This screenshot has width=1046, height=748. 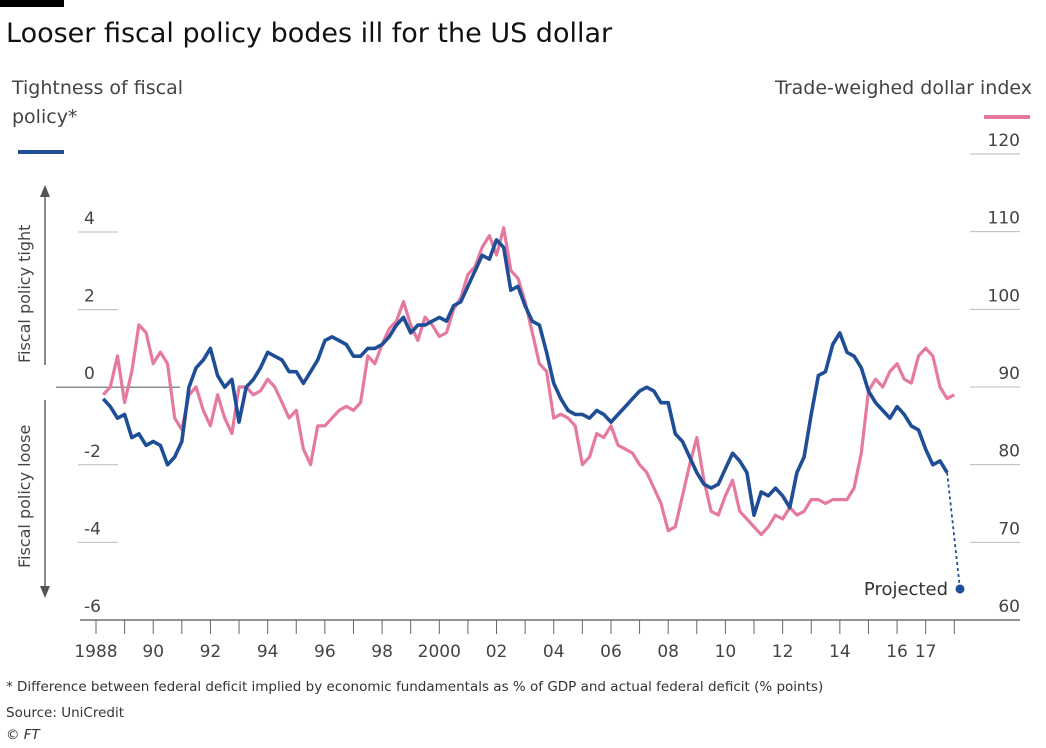 What do you see at coordinates (153, 652) in the screenshot?
I see `x-tick-label: 90` at bounding box center [153, 652].